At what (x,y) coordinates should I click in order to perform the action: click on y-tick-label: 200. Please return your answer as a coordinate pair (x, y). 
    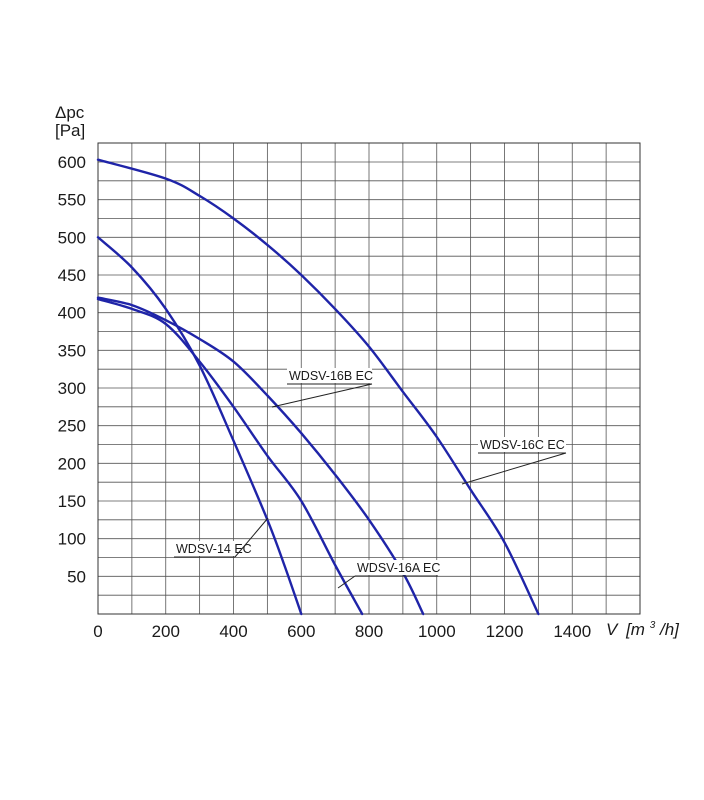
    Looking at the image, I should click on (72, 463).